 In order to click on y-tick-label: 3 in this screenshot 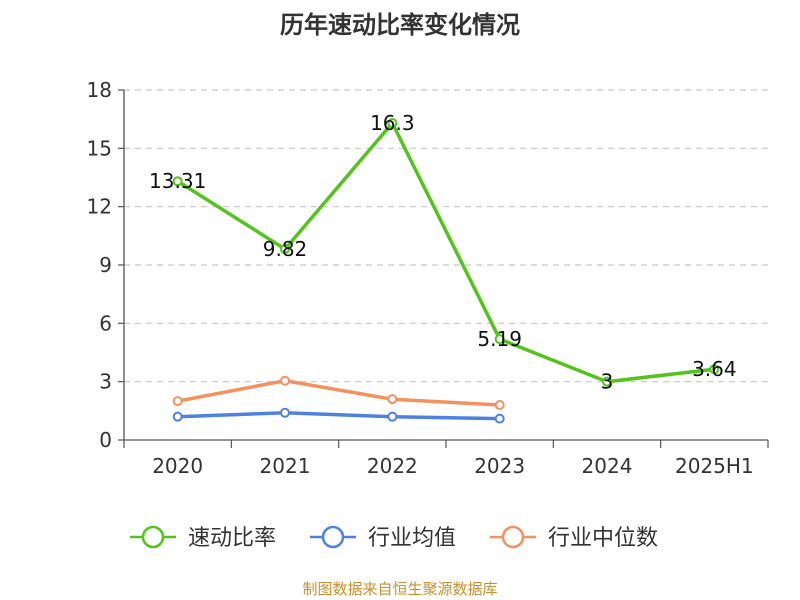, I will do `click(105, 382)`.